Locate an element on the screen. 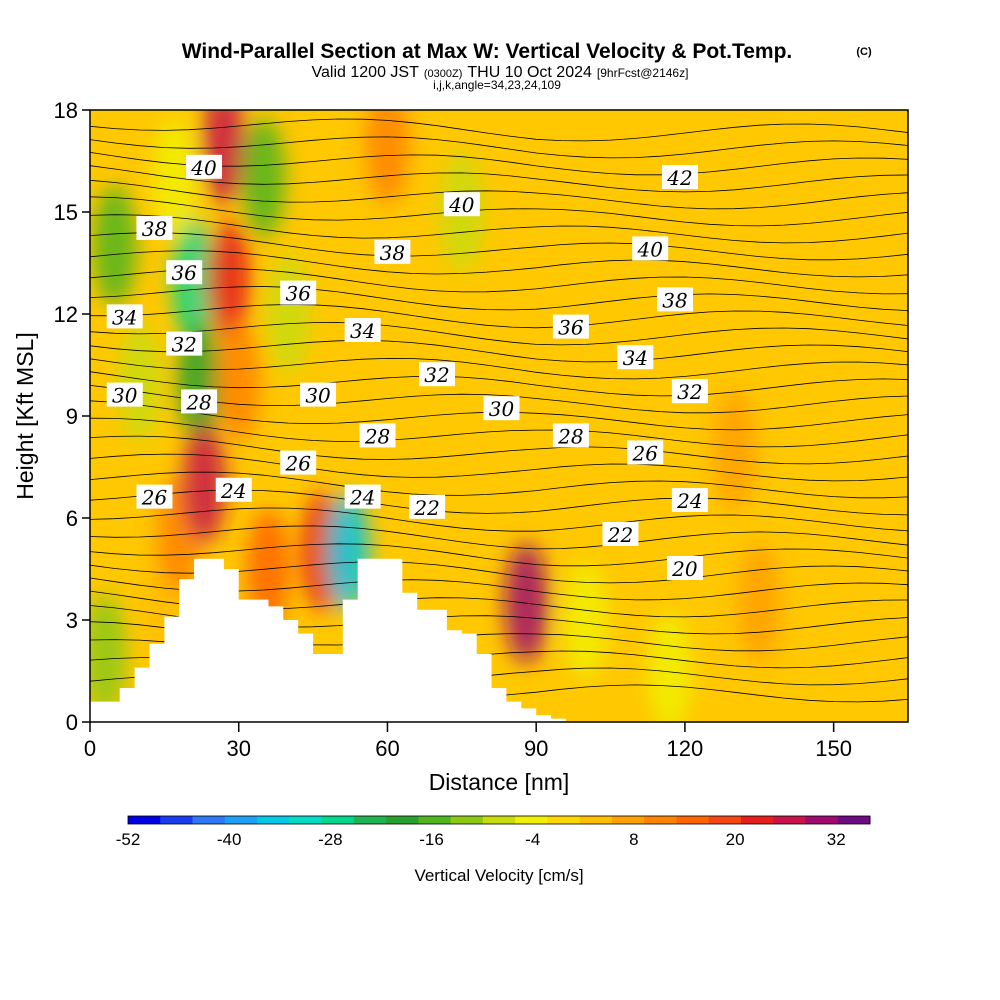  colorbar-frame is located at coordinates (499, 820).